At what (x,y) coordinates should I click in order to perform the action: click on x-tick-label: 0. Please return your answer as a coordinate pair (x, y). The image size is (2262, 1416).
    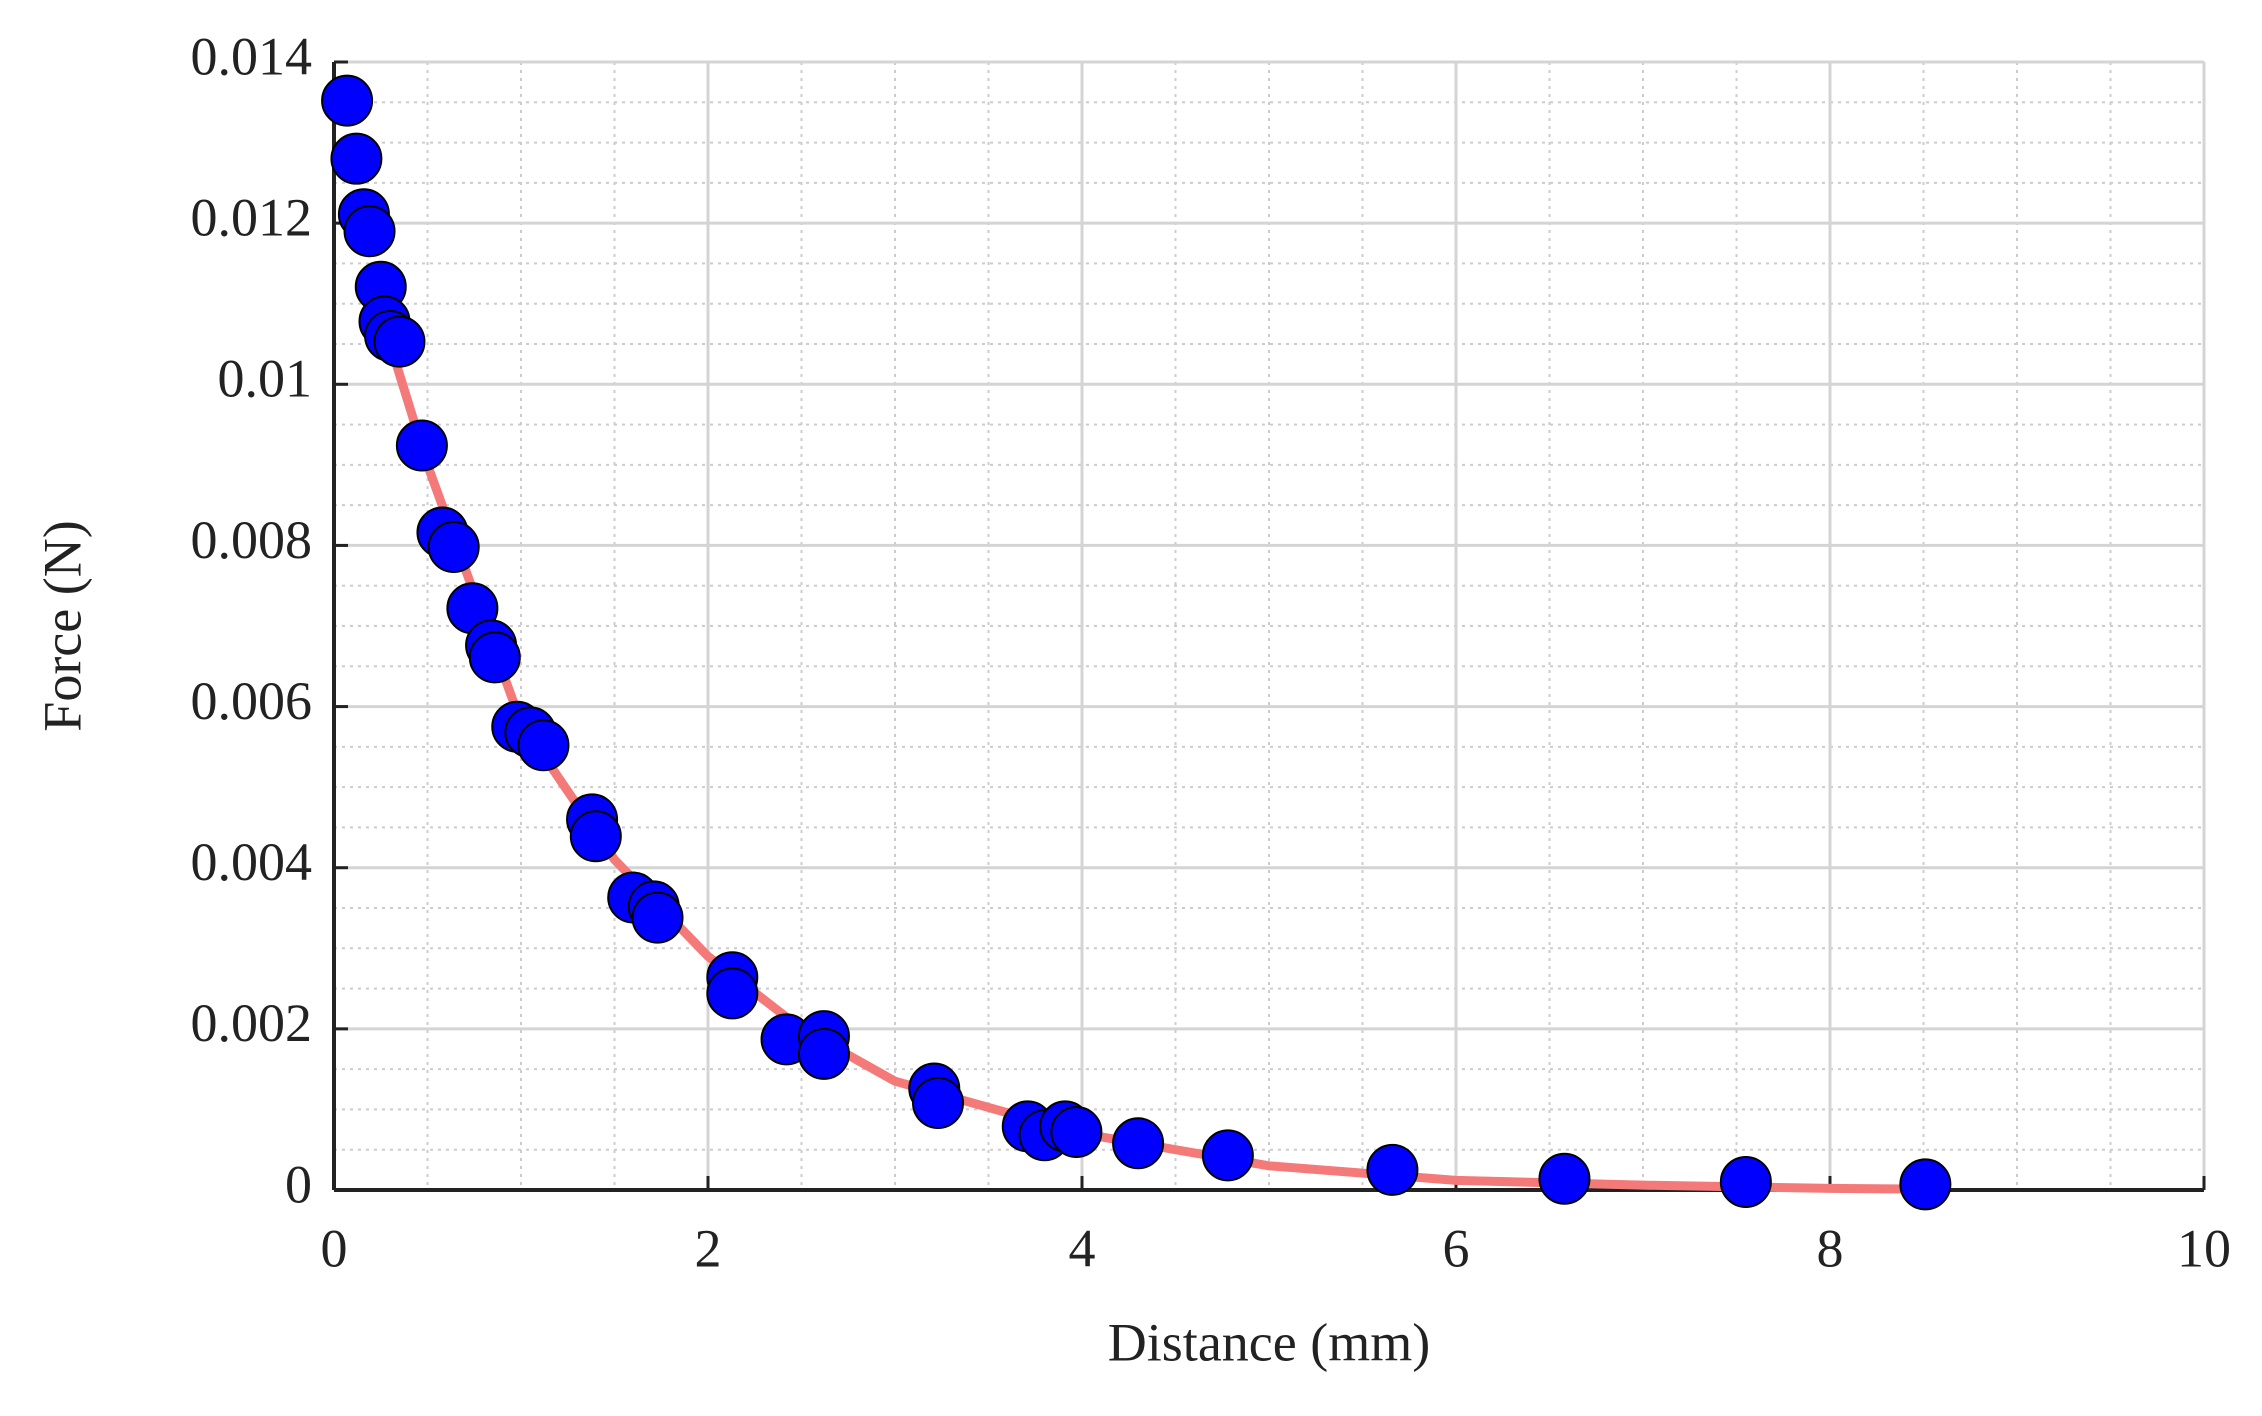
    Looking at the image, I should click on (334, 1248).